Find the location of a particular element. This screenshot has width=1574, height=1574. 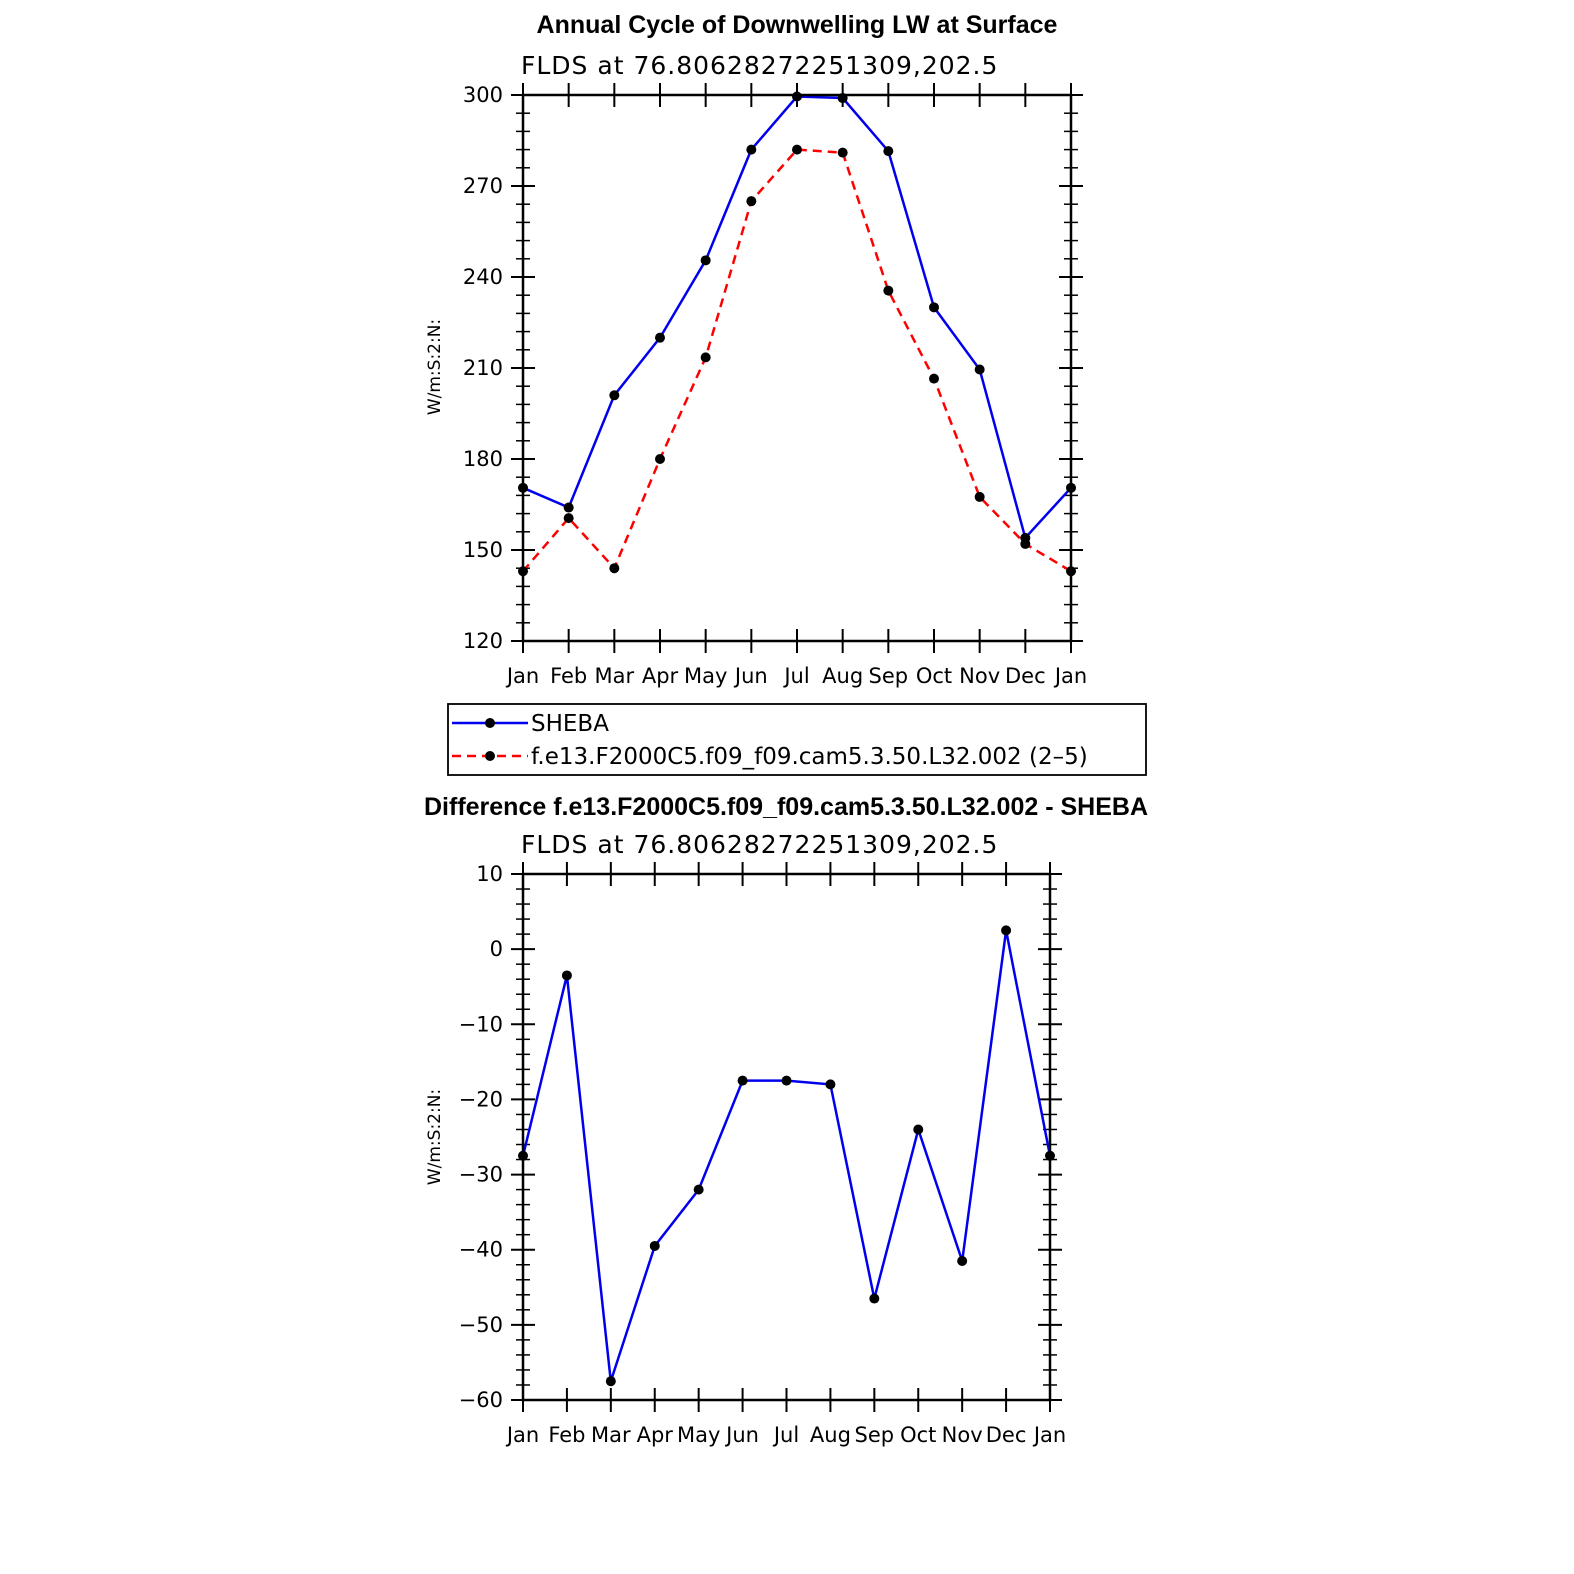

legend-marker-model is located at coordinates (490, 756).